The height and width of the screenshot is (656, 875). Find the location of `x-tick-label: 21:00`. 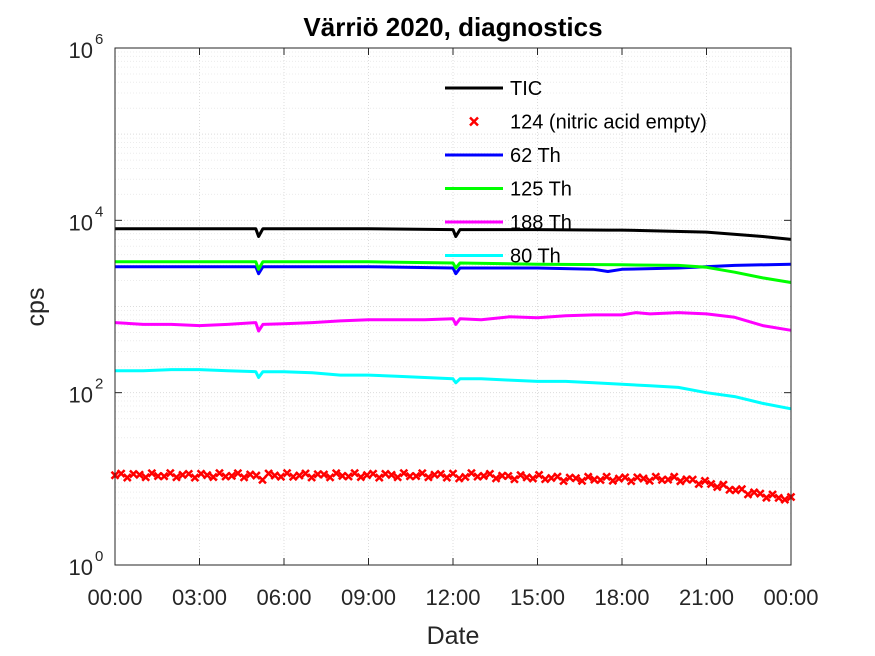

x-tick-label: 21:00 is located at coordinates (706, 597).